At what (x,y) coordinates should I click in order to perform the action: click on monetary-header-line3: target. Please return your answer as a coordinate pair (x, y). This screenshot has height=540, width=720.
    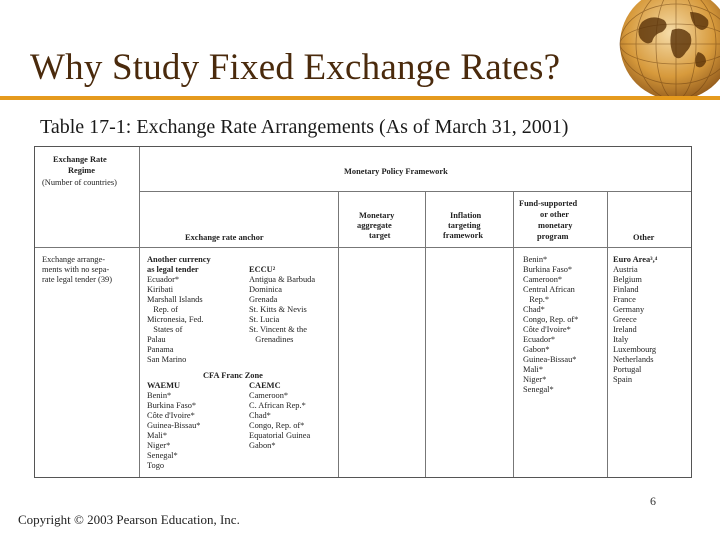
    Looking at the image, I should click on (380, 235).